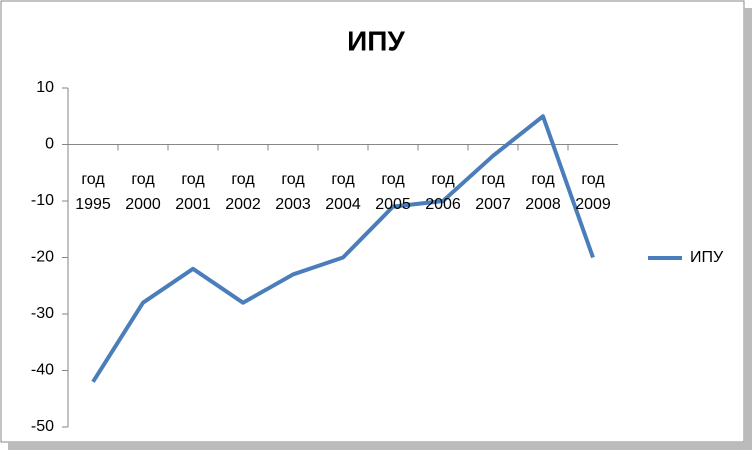 The image size is (753, 451). Describe the element at coordinates (443, 191) in the screenshot. I see `x-tick-label: год 2006` at that location.